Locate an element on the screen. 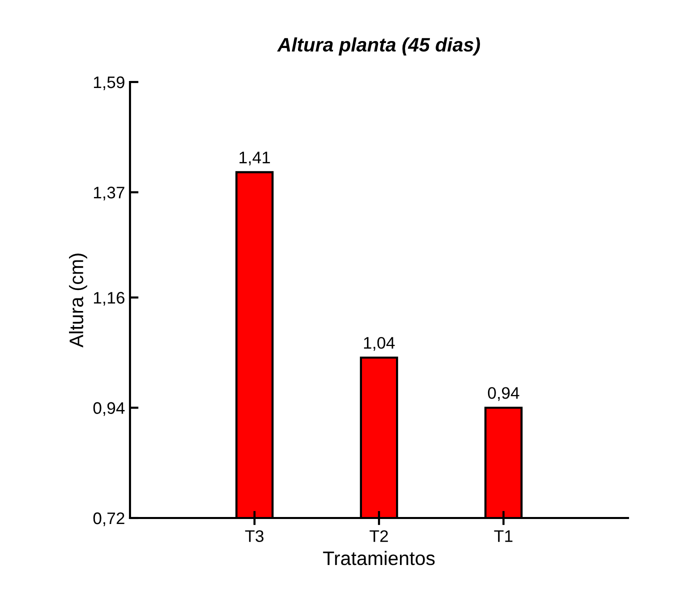 This screenshot has width=681, height=612. x-tick-label: T2 is located at coordinates (379, 536).